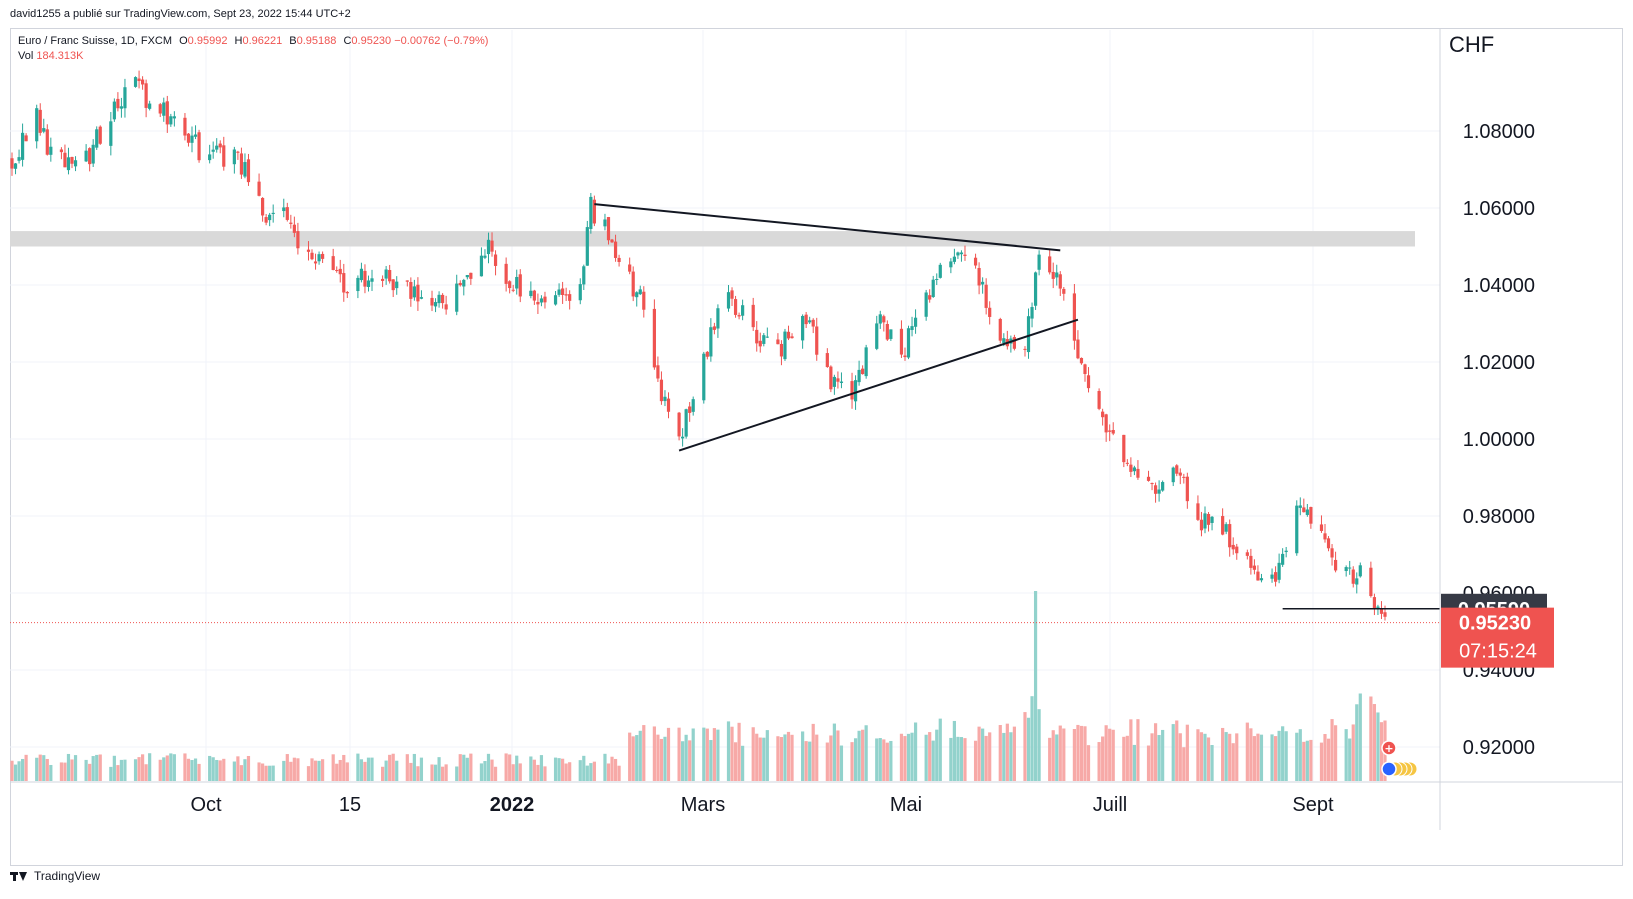 This screenshot has width=1633, height=899. Describe the element at coordinates (1313, 805) in the screenshot. I see `x-tick-label: Sept` at that location.